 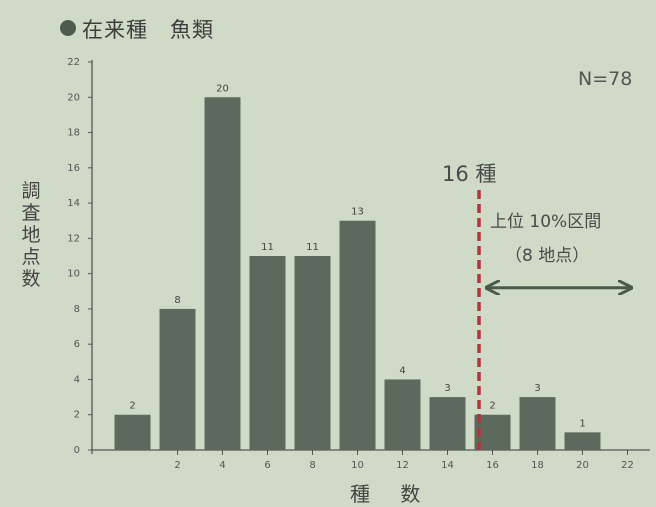 What do you see at coordinates (68, 28) in the screenshot?
I see `legend-marker` at bounding box center [68, 28].